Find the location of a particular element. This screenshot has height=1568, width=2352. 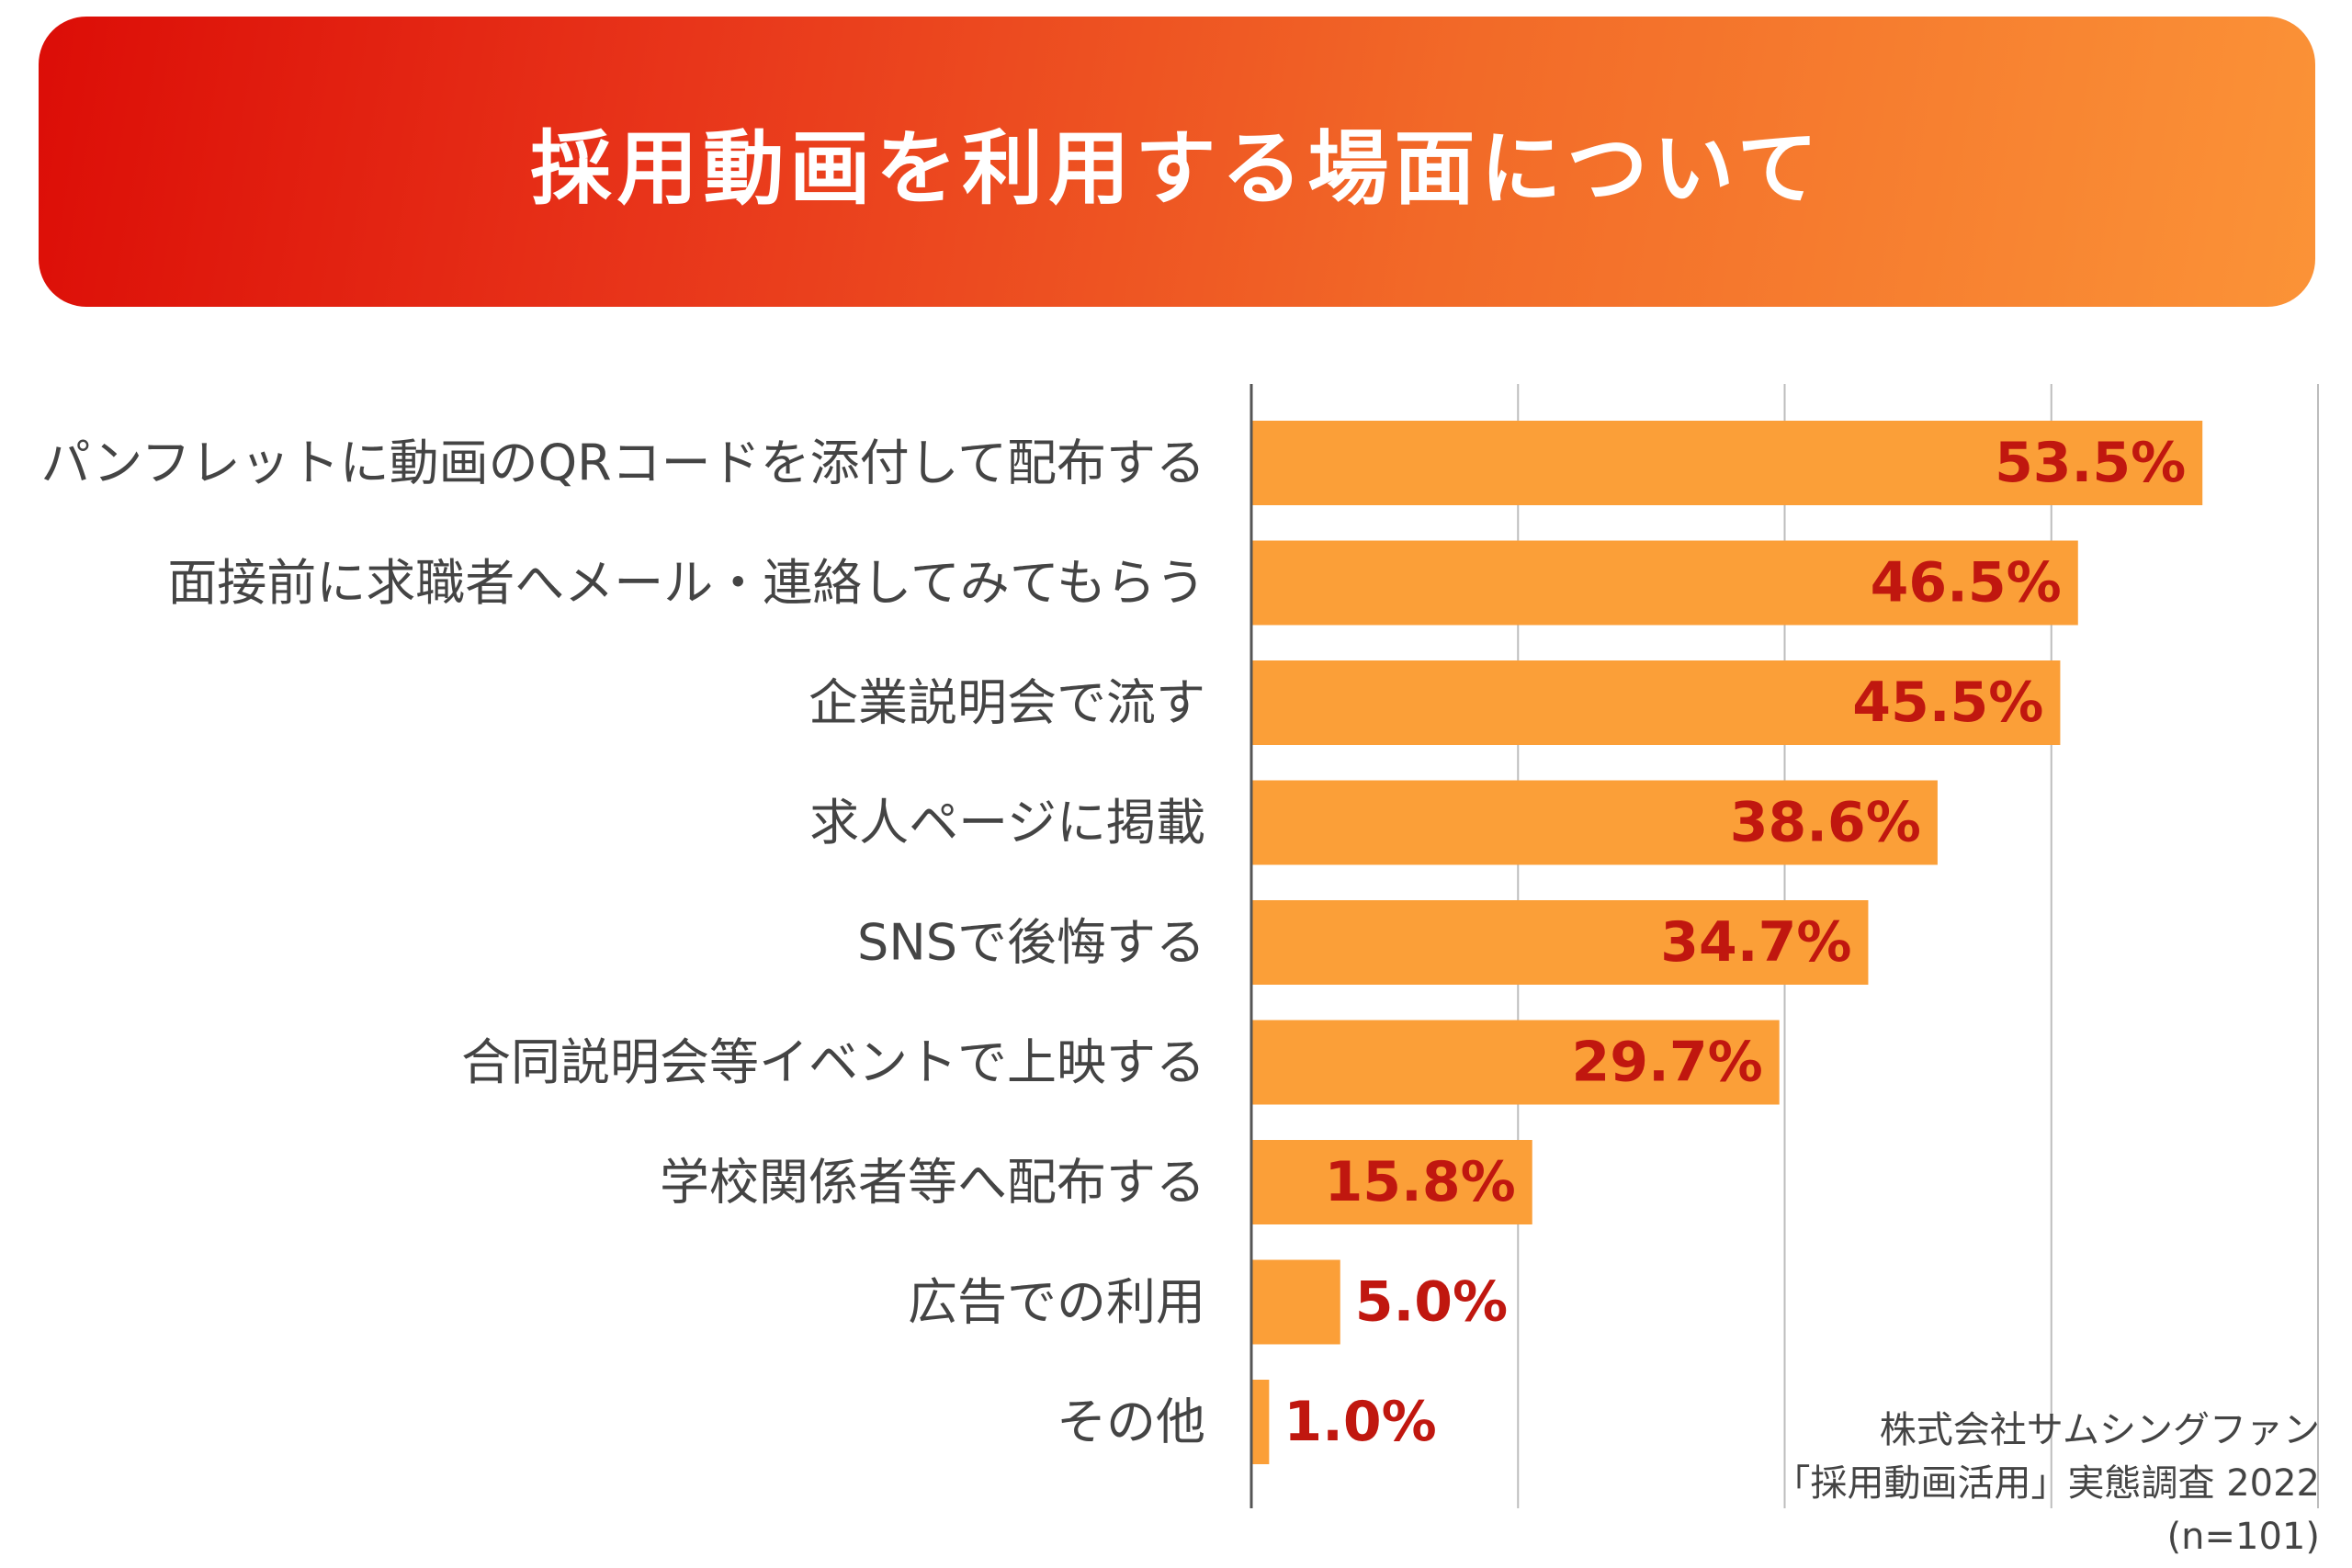

category-label-8: その他 is located at coordinates (1131, 1422).